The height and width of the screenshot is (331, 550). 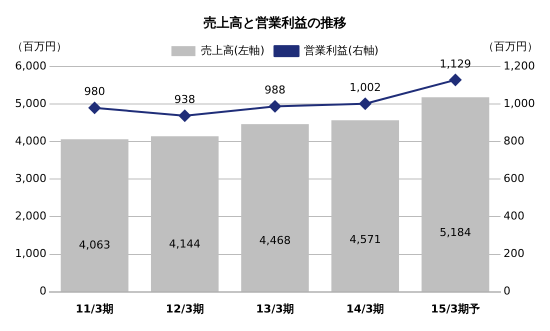 What do you see at coordinates (510, 46) in the screenshot?
I see `y2-axis-title: （百万円）` at bounding box center [510, 46].